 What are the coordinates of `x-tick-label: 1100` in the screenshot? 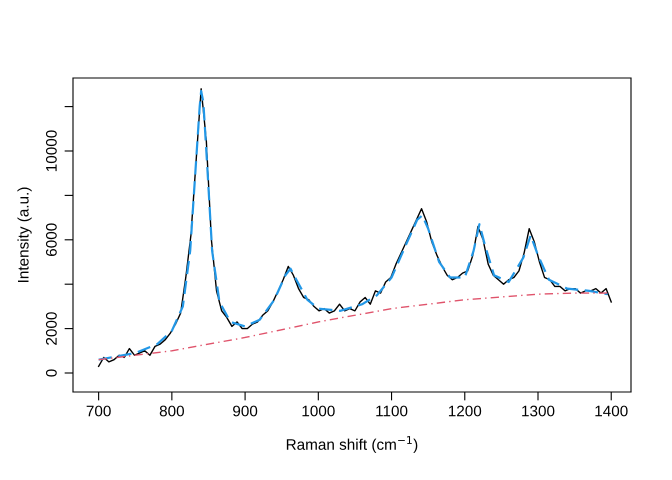 It's located at (392, 411).